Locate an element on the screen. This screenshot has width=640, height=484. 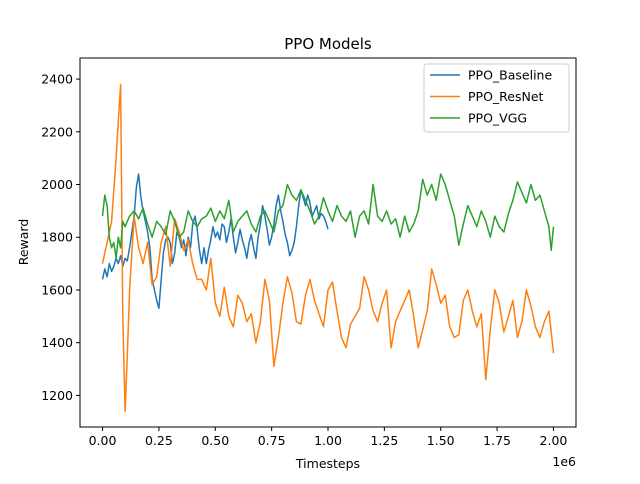
series-line-ppo-baseline is located at coordinates (215, 241).